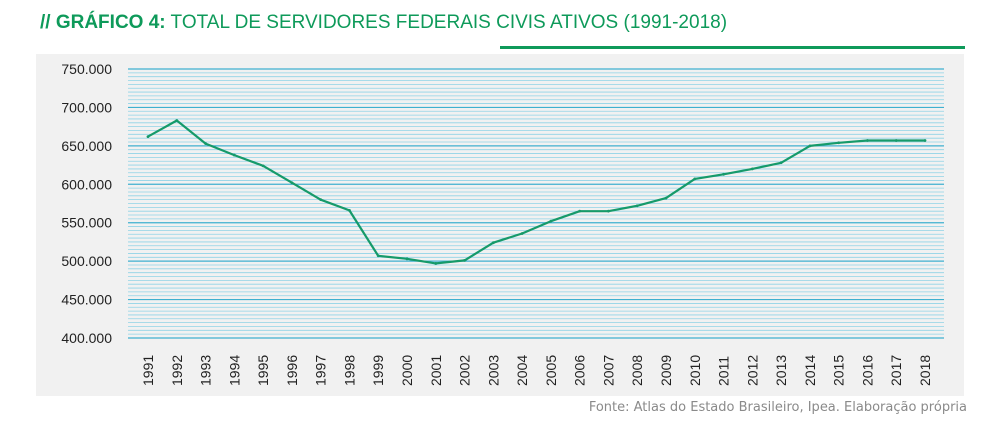  Describe the element at coordinates (86, 338) in the screenshot. I see `y-tick-label: 400.000` at that location.